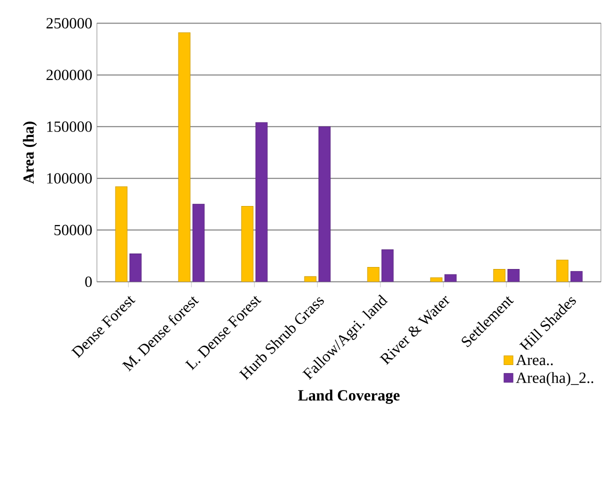 This screenshot has height=501, width=610. What do you see at coordinates (69, 23) in the screenshot?
I see `y-tick-label: 250000` at bounding box center [69, 23].